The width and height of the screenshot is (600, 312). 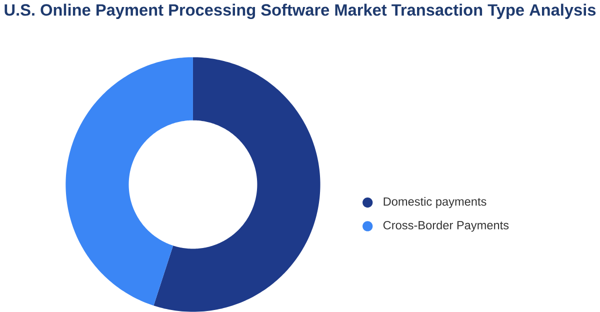 I want to click on legend-label: Cross-Border Payments, so click(x=446, y=226).